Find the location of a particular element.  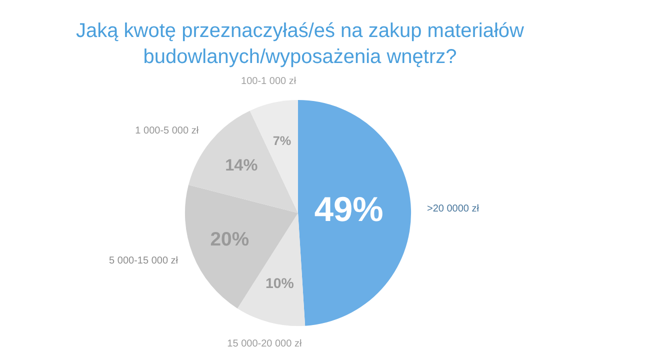

data-label: 14% is located at coordinates (241, 165).